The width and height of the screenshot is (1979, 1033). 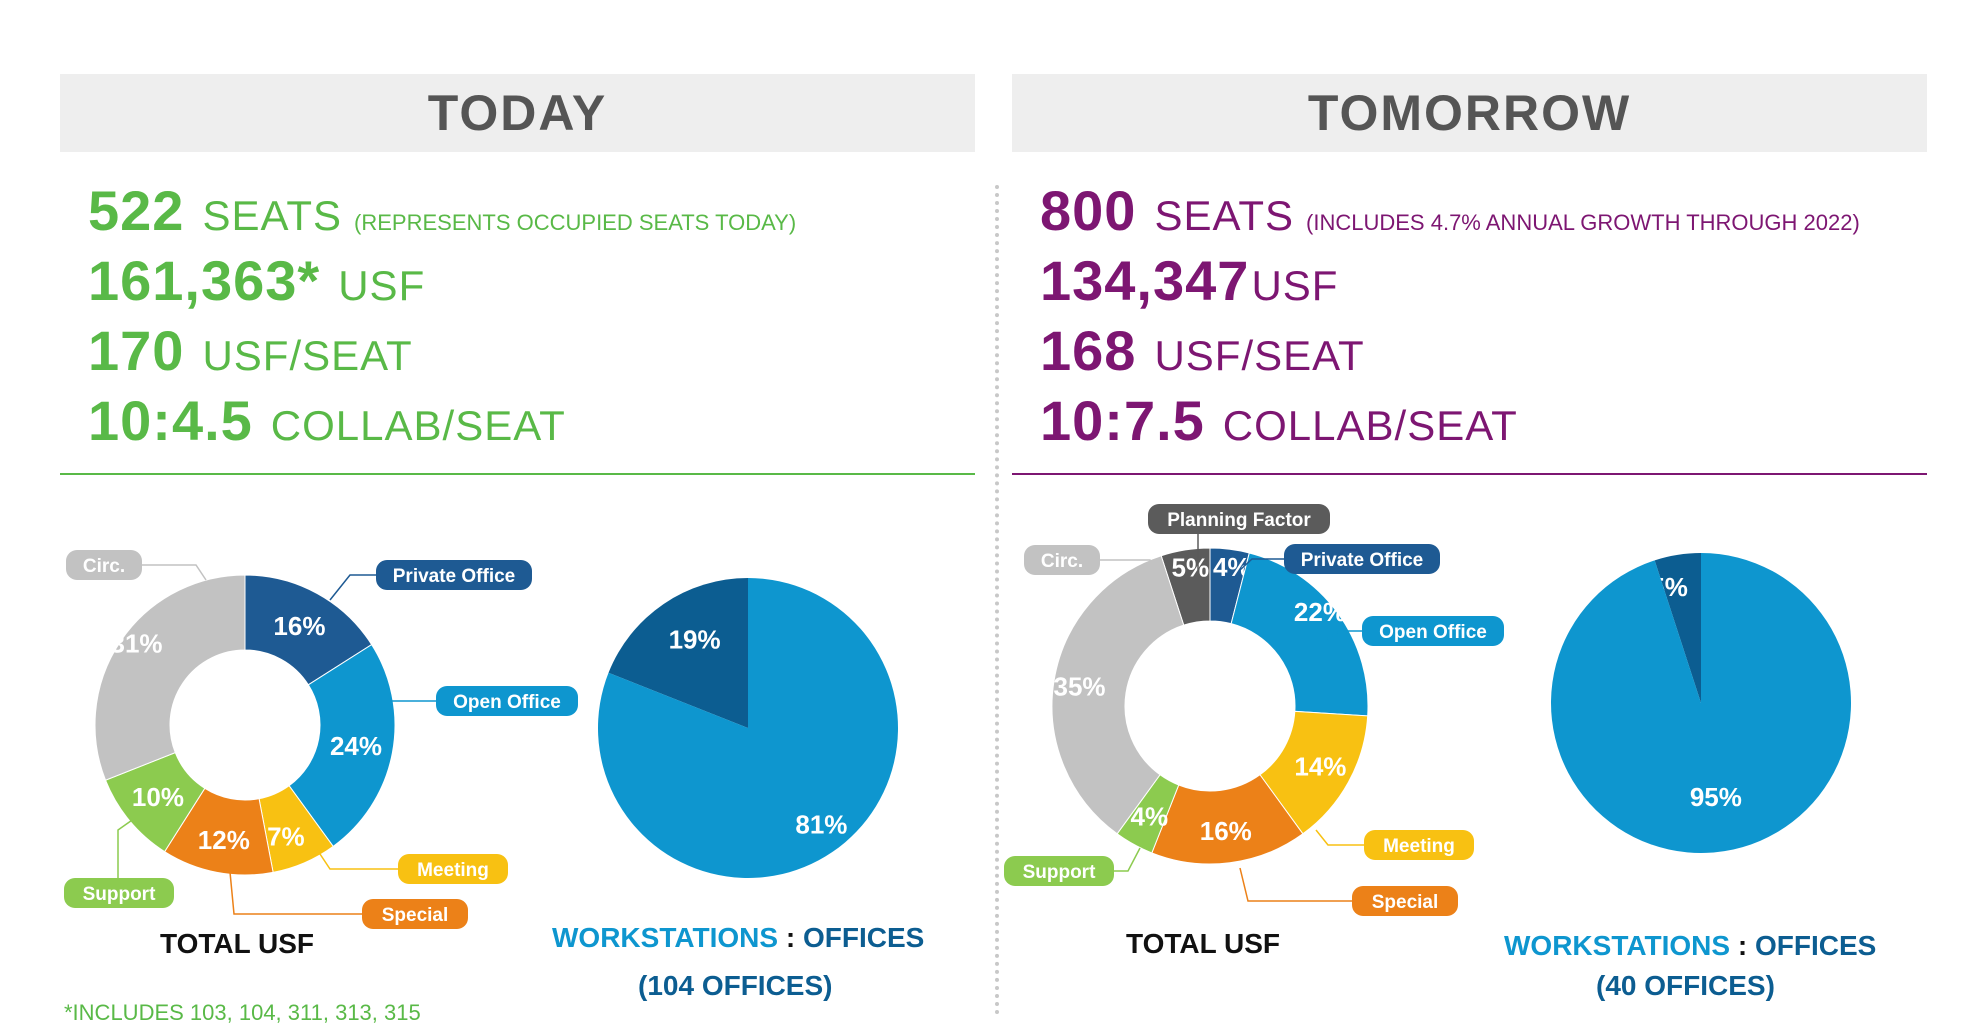 I want to click on tomorrow-tag-support, so click(x=1059, y=871).